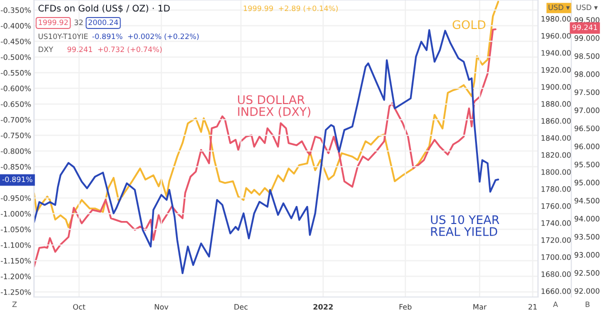 Image resolution: width=602 pixels, height=313 pixels. Describe the element at coordinates (465, 225) in the screenshot. I see `text: US 10 YEAR REAL YIELD` at that location.